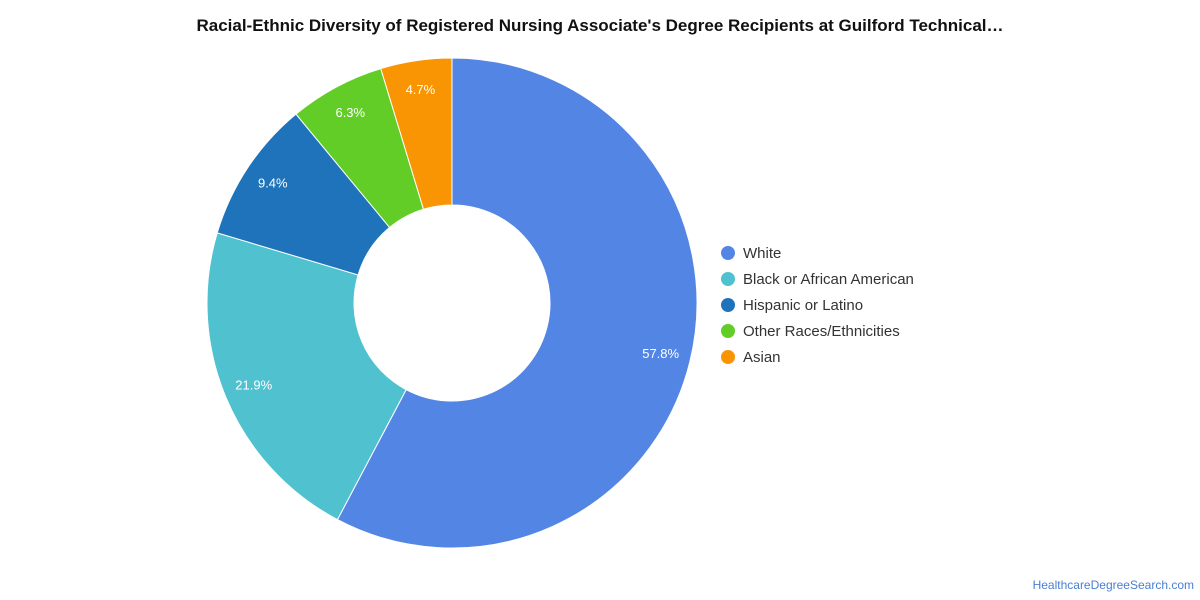 Image resolution: width=1200 pixels, height=600 pixels. What do you see at coordinates (421, 89) in the screenshot?
I see `slice-value-label: 4.7%` at bounding box center [421, 89].